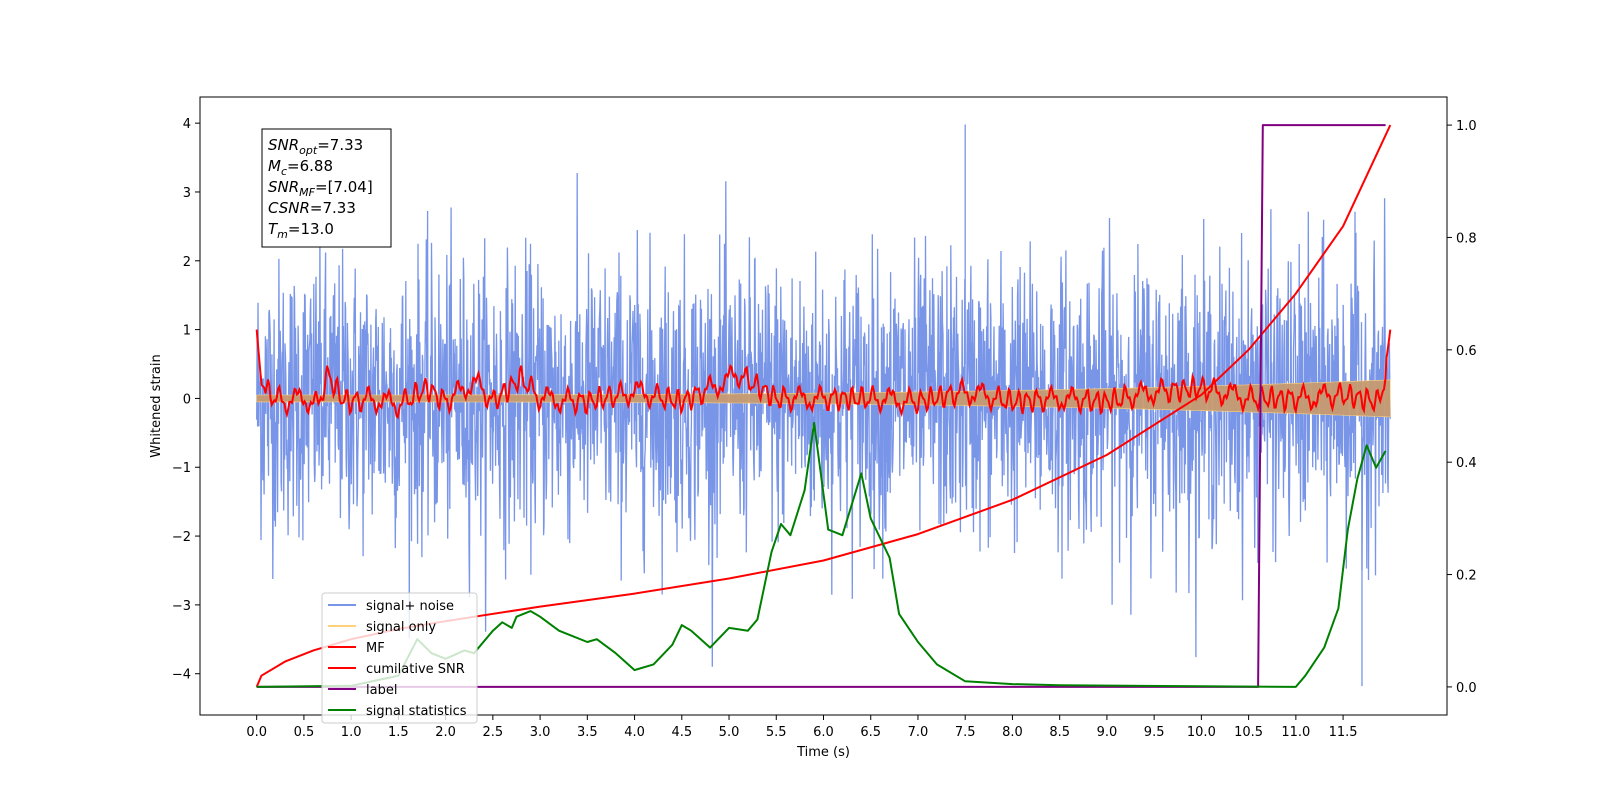  Describe the element at coordinates (1466, 576) in the screenshot. I see `y2-tick-label: 0.2` at that location.